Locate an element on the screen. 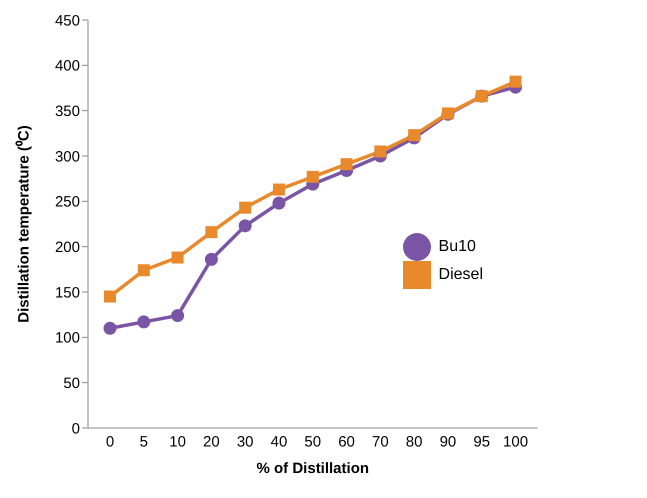 The image size is (647, 498). x-tick-label: 100 is located at coordinates (515, 442).